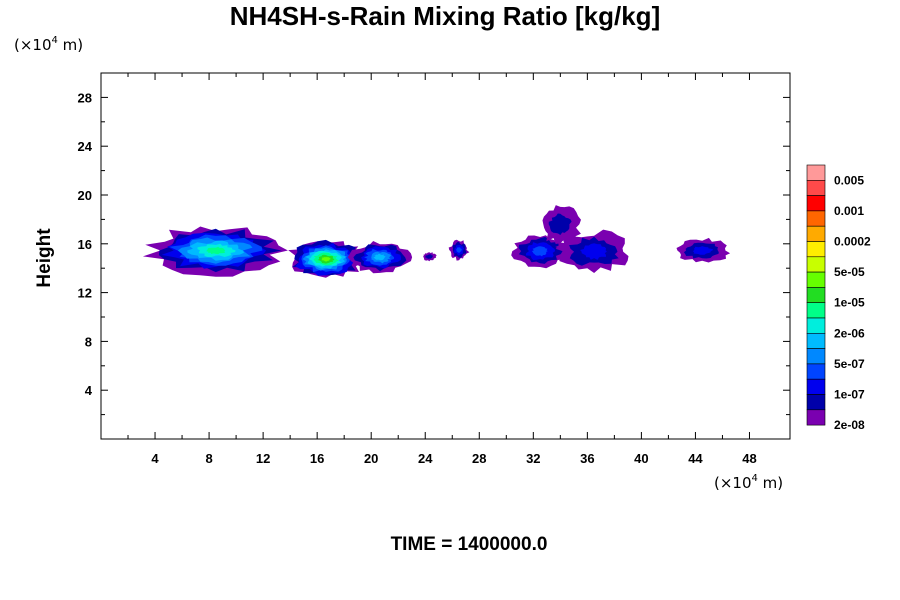 This screenshot has height=600, width=900. Describe the element at coordinates (48, 44) in the screenshot. I see `y-unit-label: (×104 m)` at that location.